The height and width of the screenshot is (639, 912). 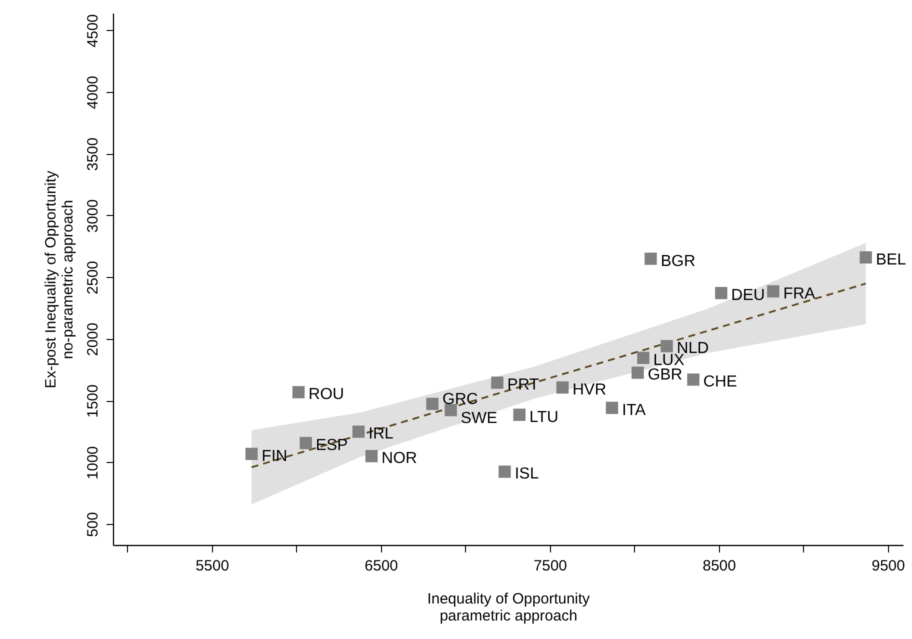 What do you see at coordinates (678, 261) in the screenshot?
I see `annotation: BGR` at bounding box center [678, 261].